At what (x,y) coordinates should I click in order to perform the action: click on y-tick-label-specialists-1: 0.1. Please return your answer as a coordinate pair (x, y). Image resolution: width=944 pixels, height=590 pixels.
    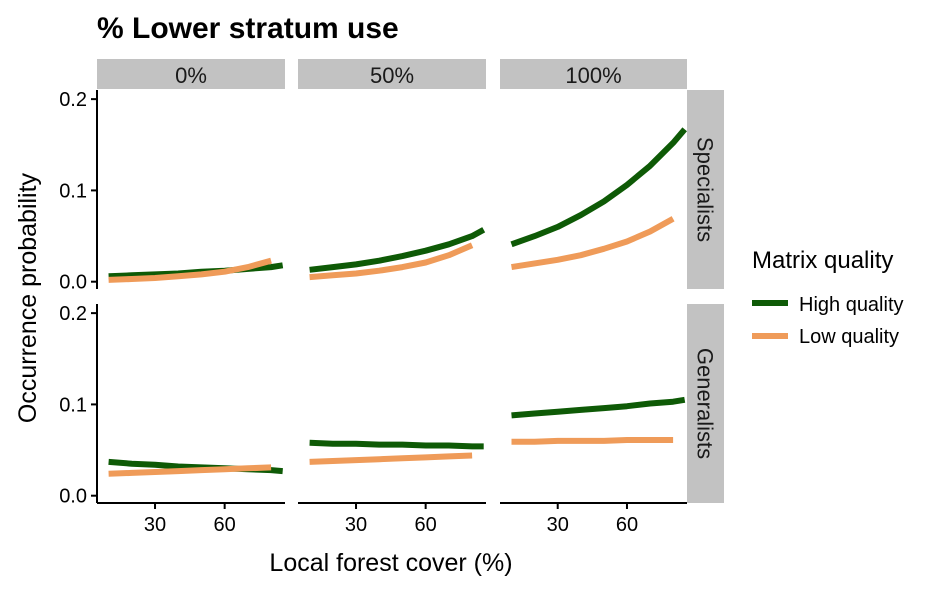
    Looking at the image, I should click on (73, 191).